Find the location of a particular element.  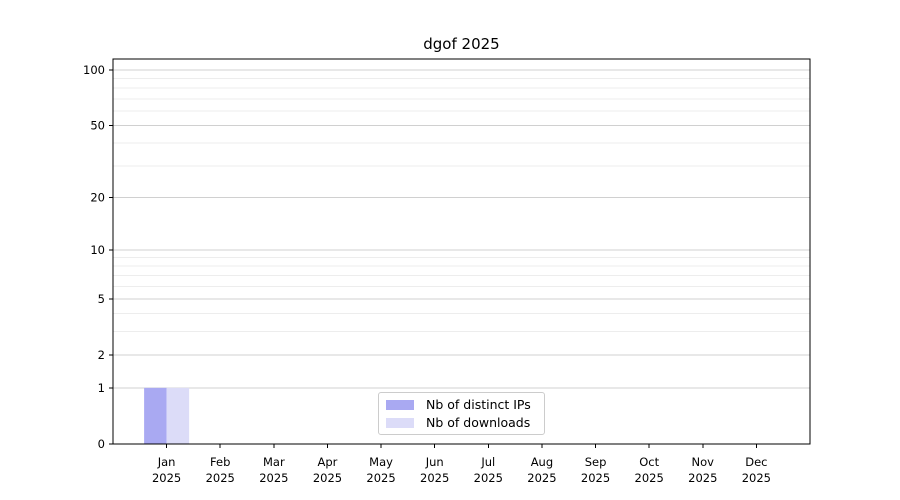

x-tick-label-month: Sep is located at coordinates (596, 462).